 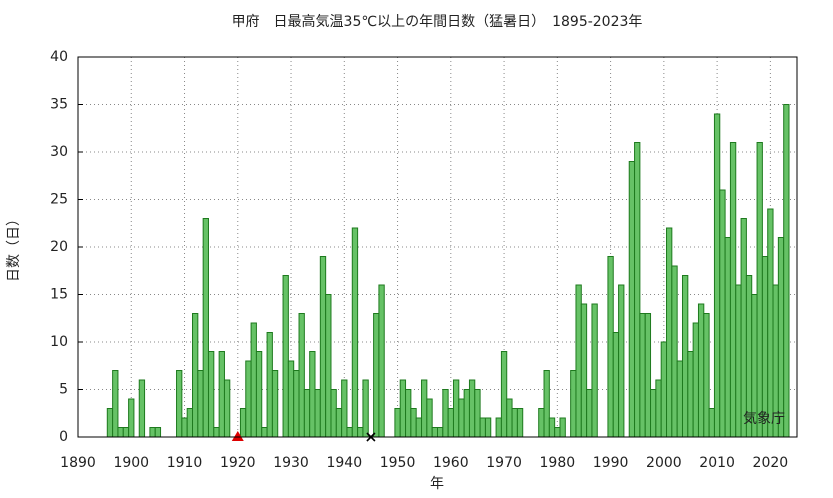 I want to click on y-tick-label: 35, so click(x=59, y=105).